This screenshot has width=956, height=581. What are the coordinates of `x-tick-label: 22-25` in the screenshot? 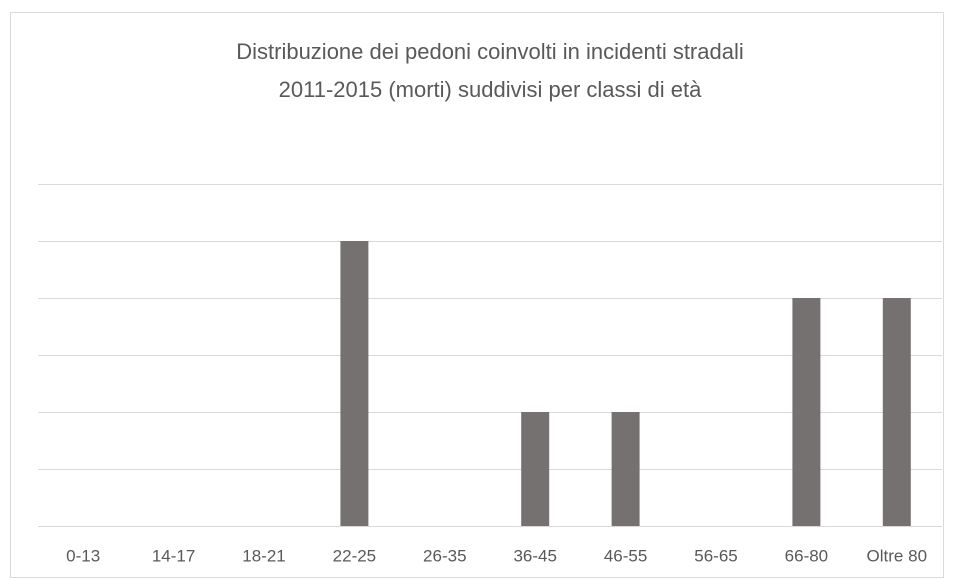 It's located at (354, 555).